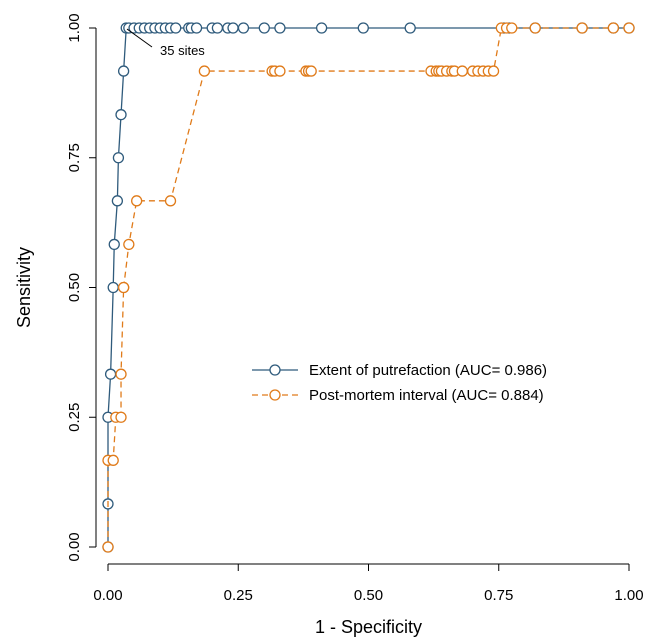 The height and width of the screenshot is (639, 662). I want to click on x-tick-label: 0.25, so click(238, 595).